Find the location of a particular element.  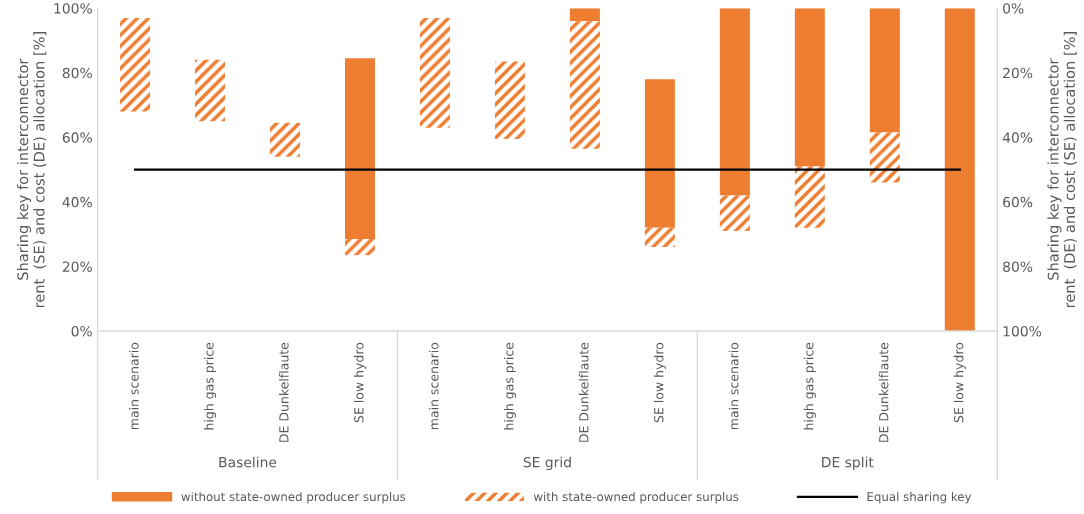

legend-label: with state-owned producer surplus is located at coordinates (636, 497).